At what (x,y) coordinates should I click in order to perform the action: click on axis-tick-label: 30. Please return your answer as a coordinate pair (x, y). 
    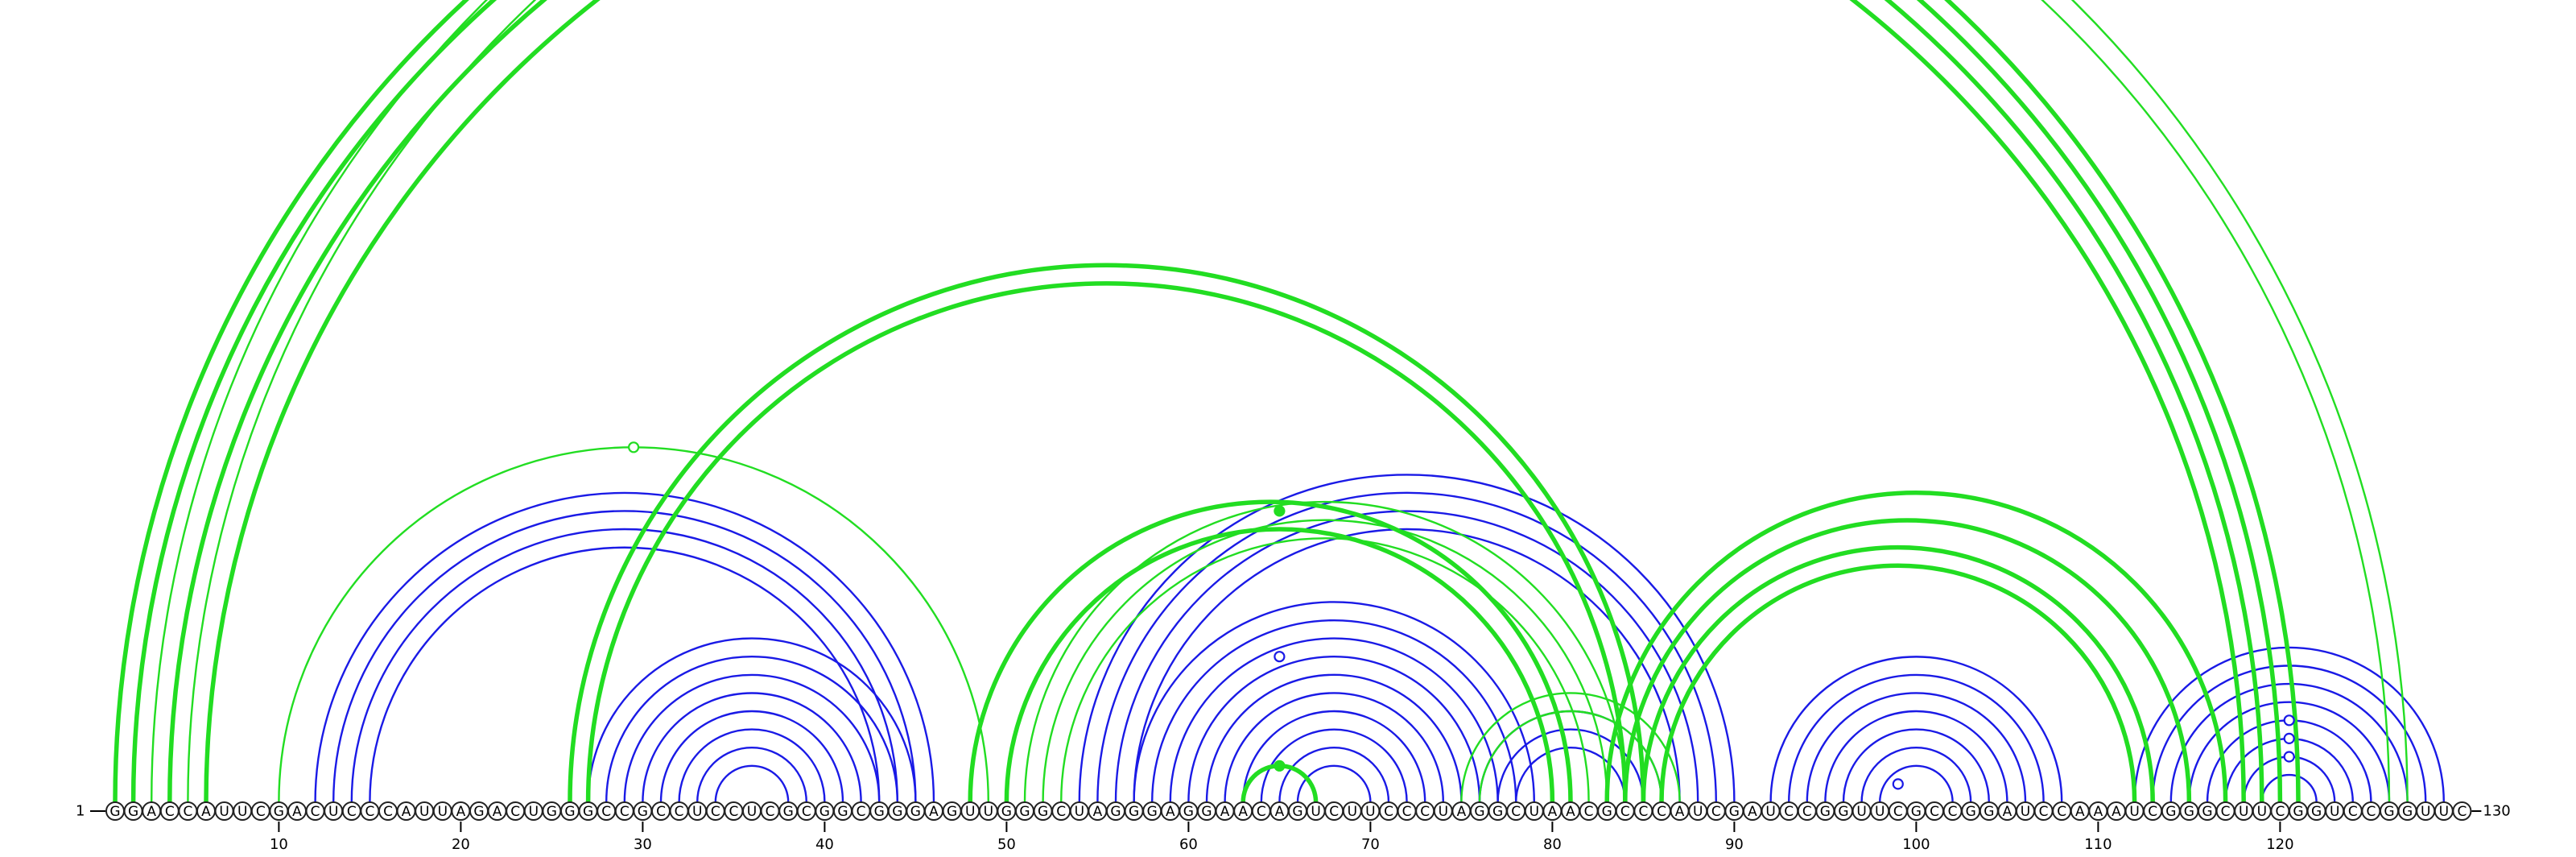
    Looking at the image, I should click on (643, 844).